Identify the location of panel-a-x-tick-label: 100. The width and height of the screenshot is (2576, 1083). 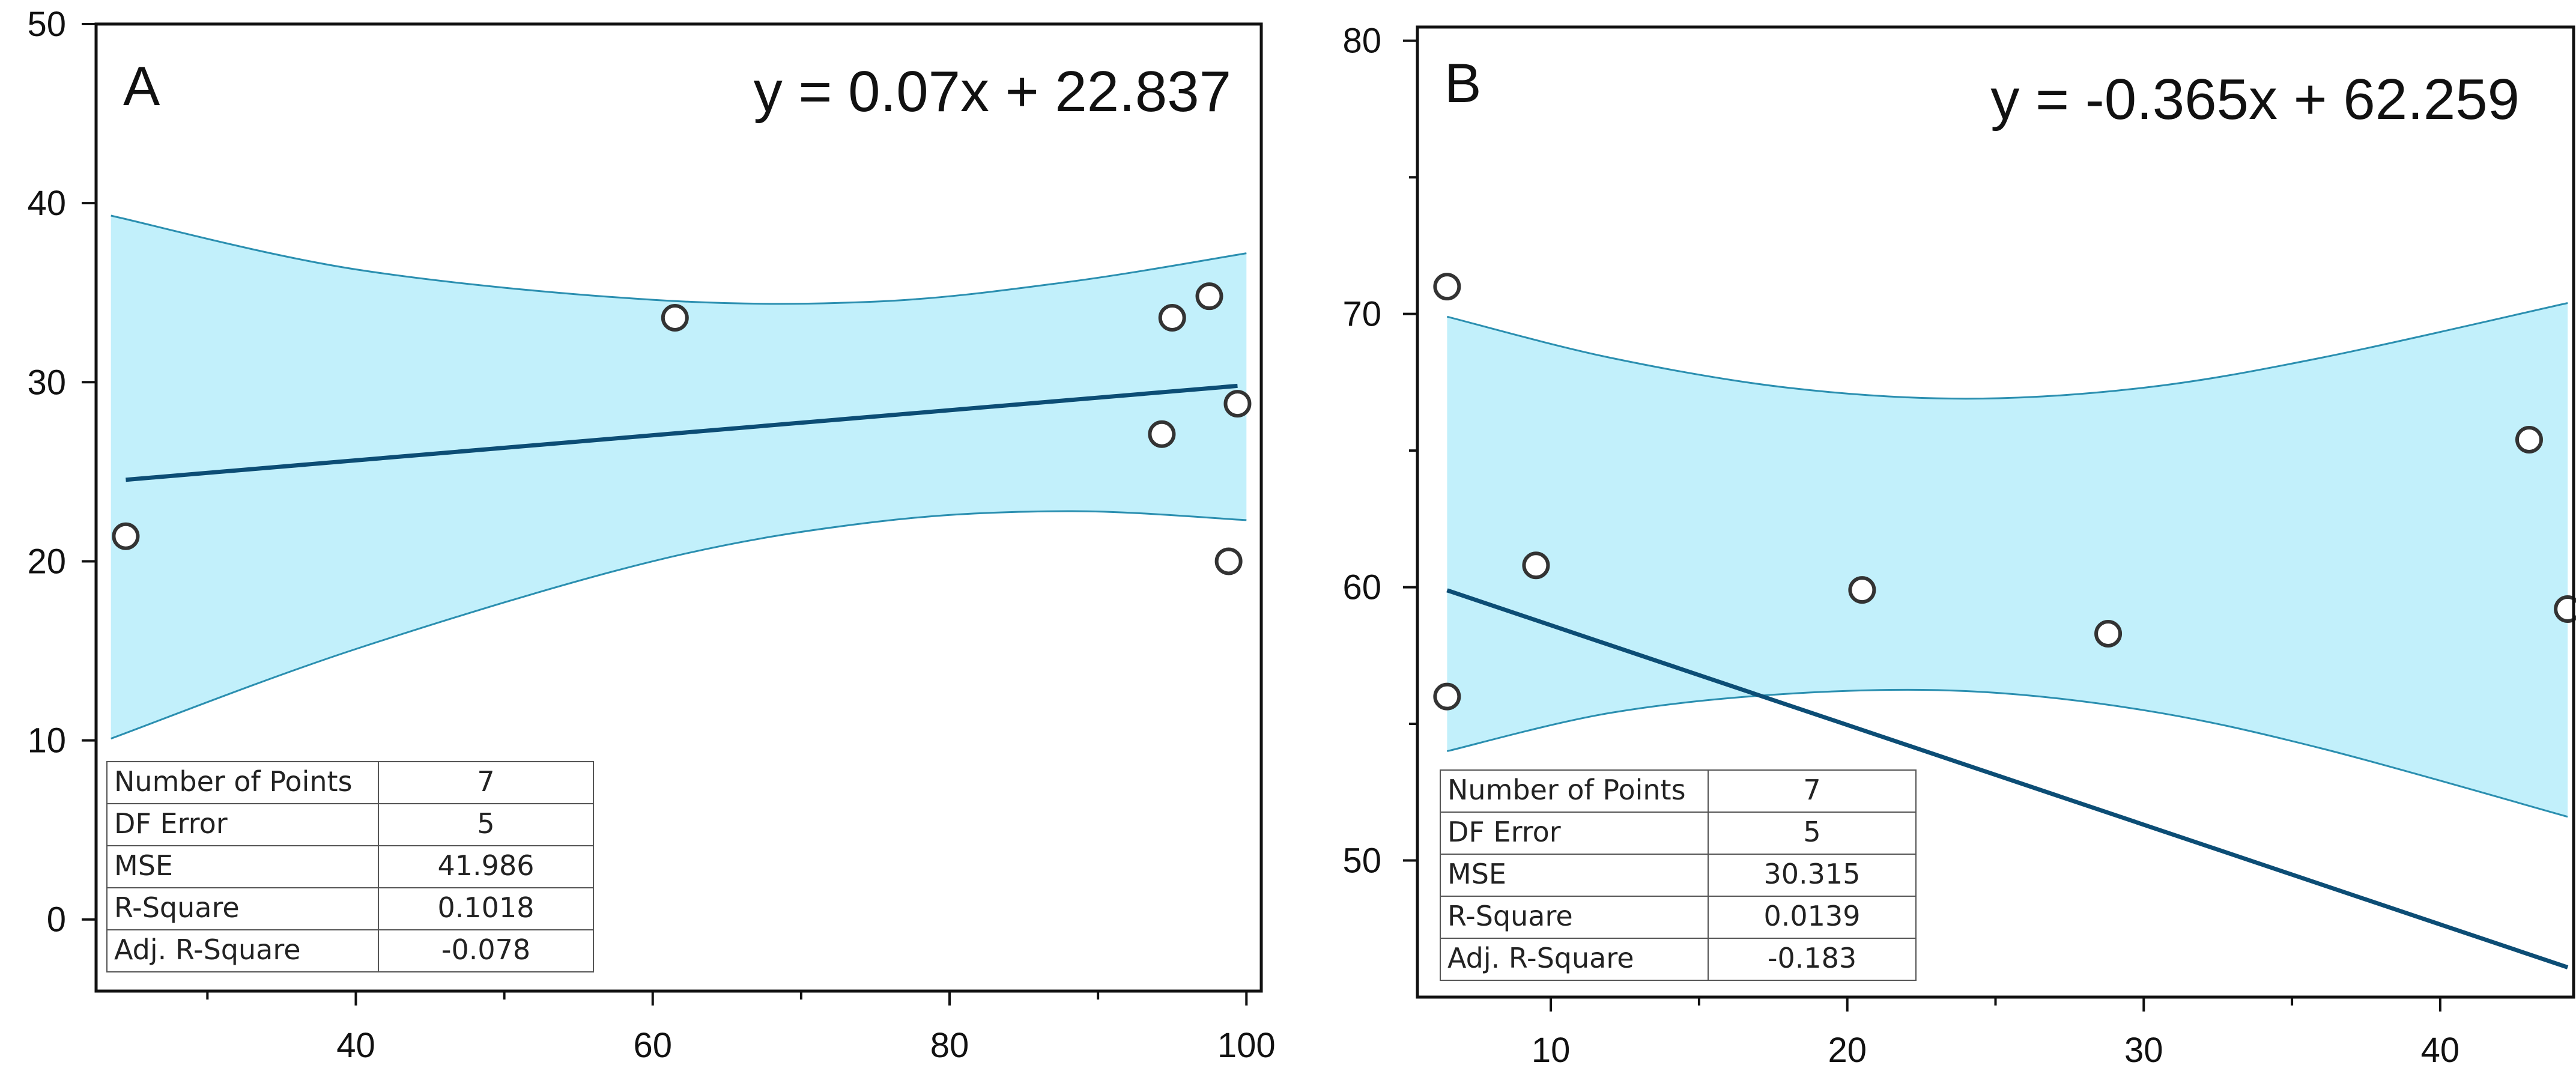
(1246, 1045).